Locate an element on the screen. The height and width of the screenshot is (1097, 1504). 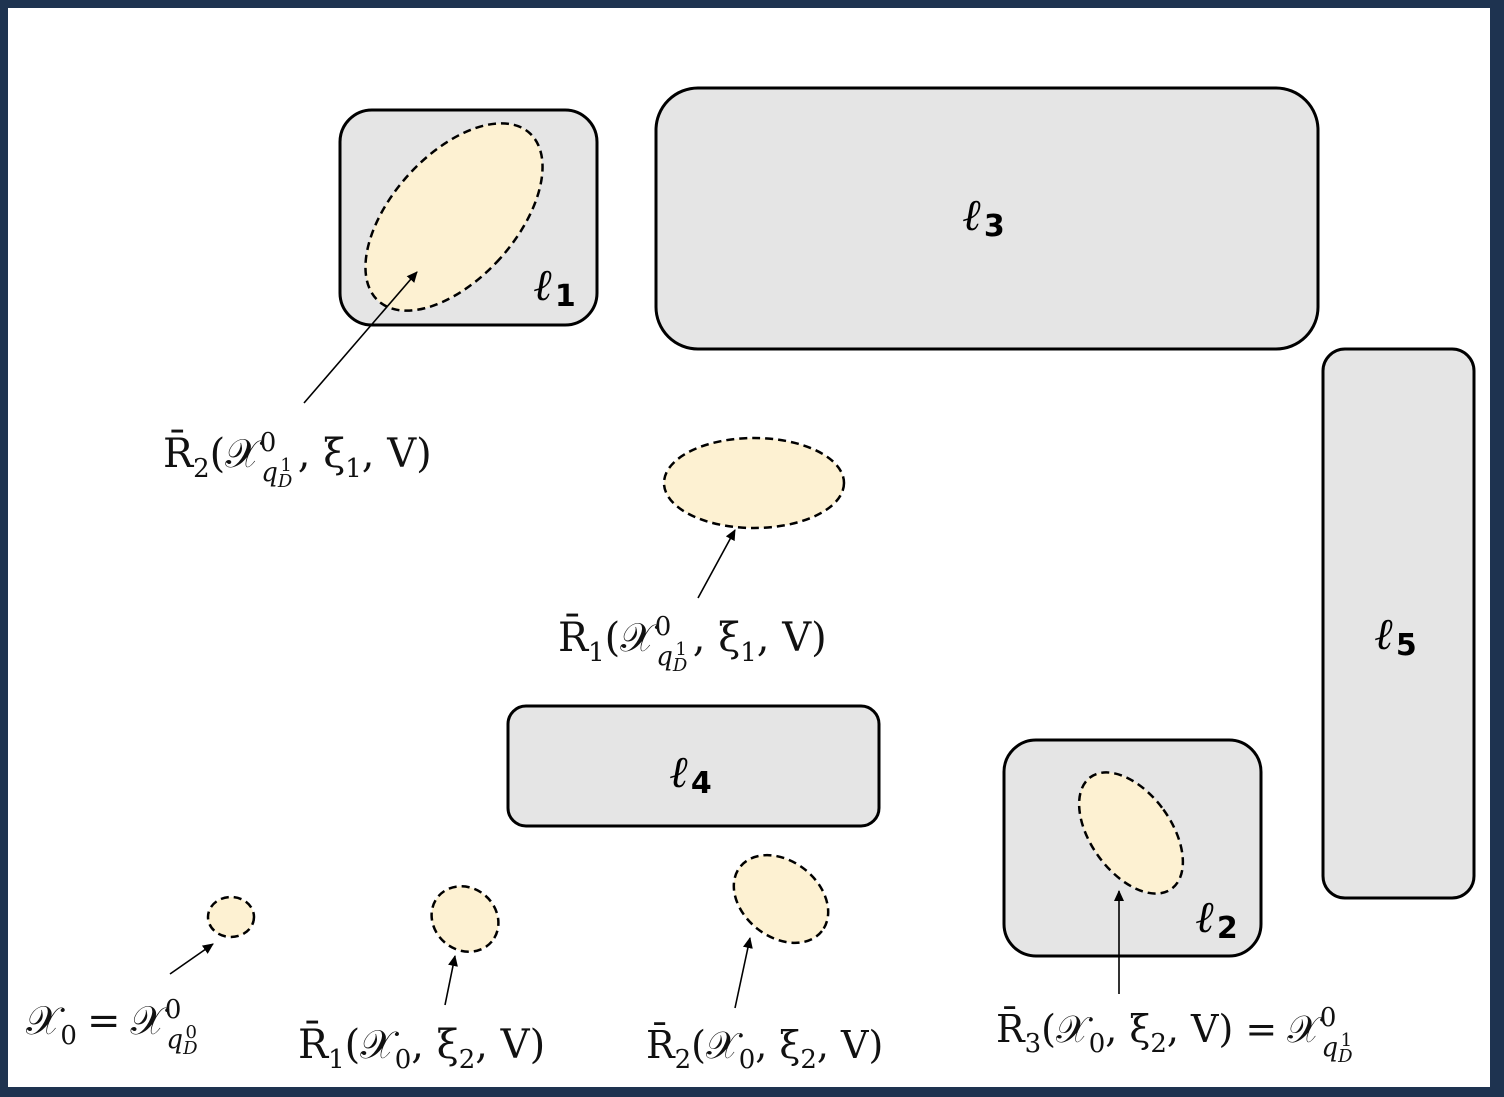
reach-set-r2-x0-xi2 is located at coordinates (781, 899).